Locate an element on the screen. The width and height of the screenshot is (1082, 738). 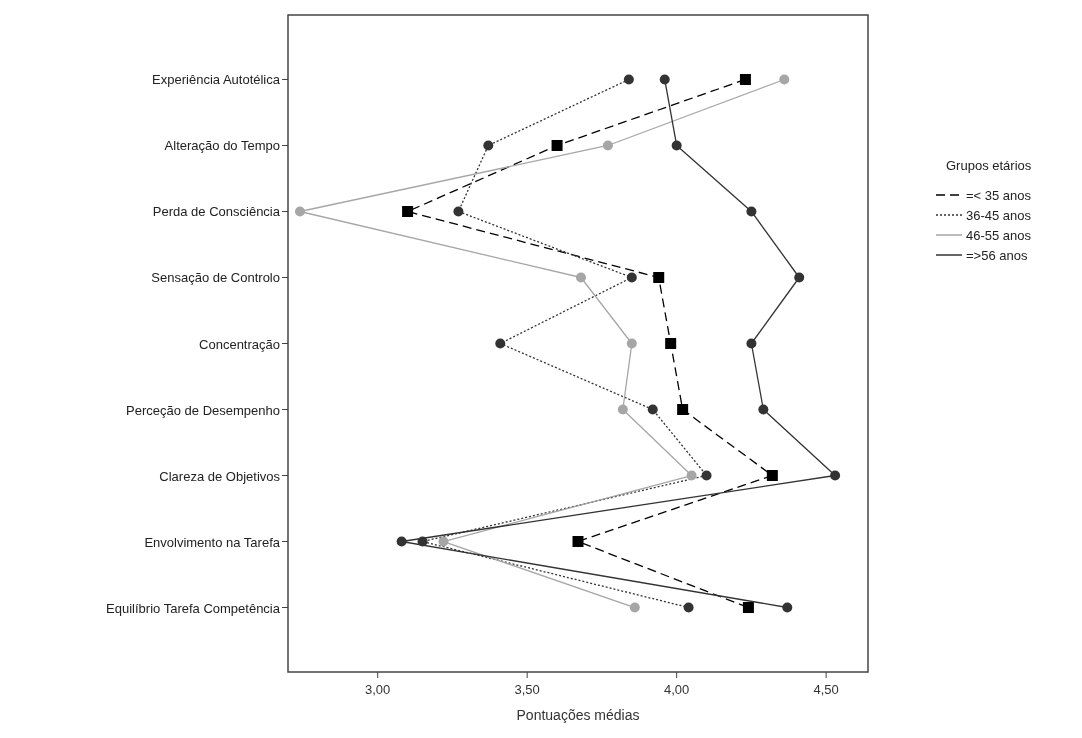
y-tick-label: Equilíbrio Tarefa Competência is located at coordinates (193, 608).